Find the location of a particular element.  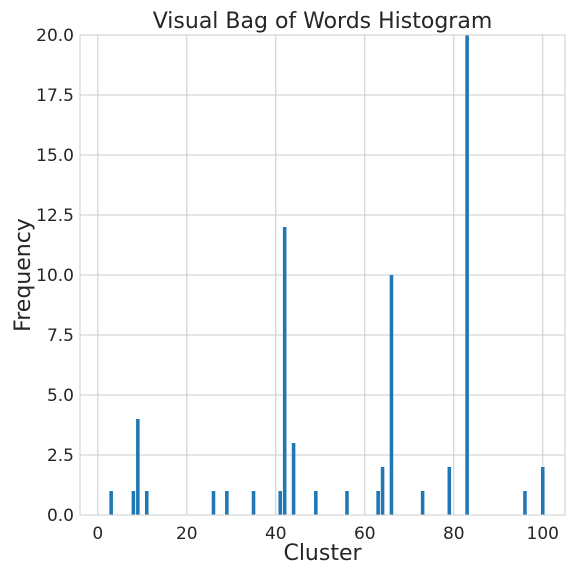

y-tick-label: 15.0 is located at coordinates (55, 156).